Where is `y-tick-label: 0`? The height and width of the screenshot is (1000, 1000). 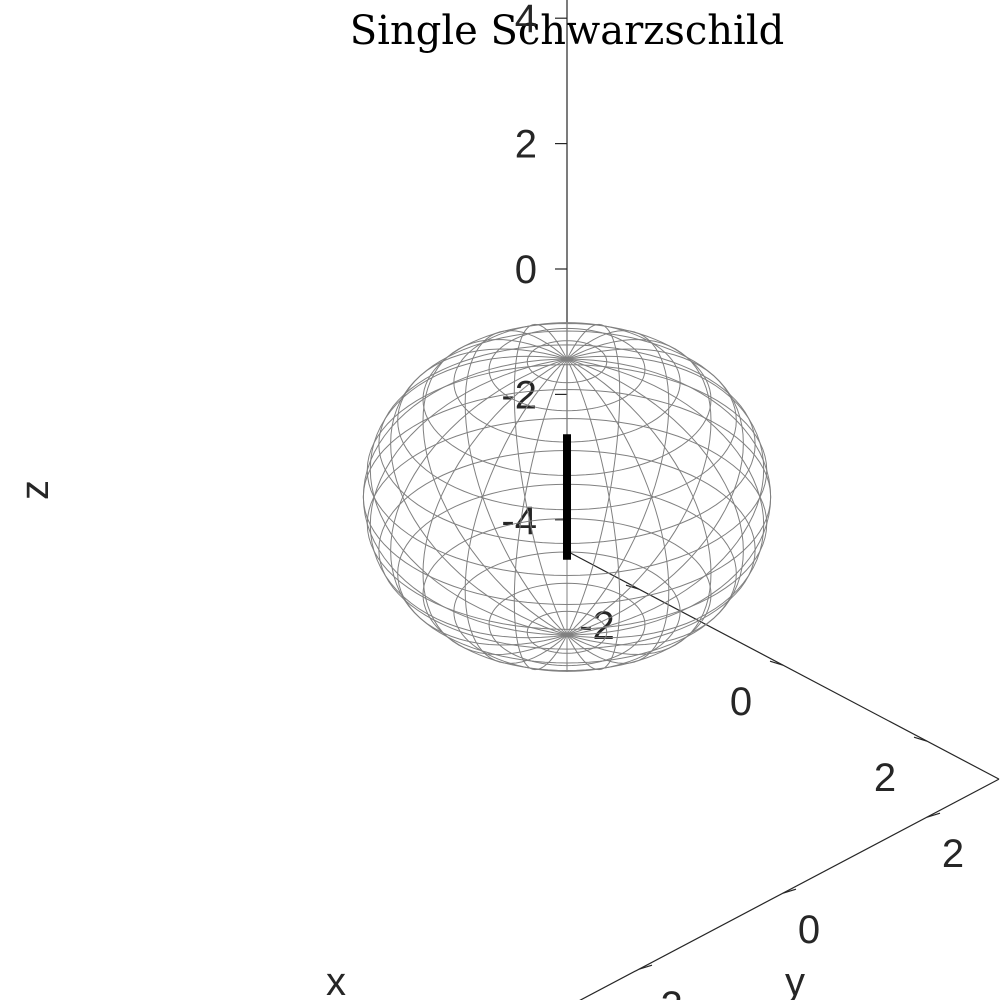 y-tick-label: 0 is located at coordinates (809, 930).